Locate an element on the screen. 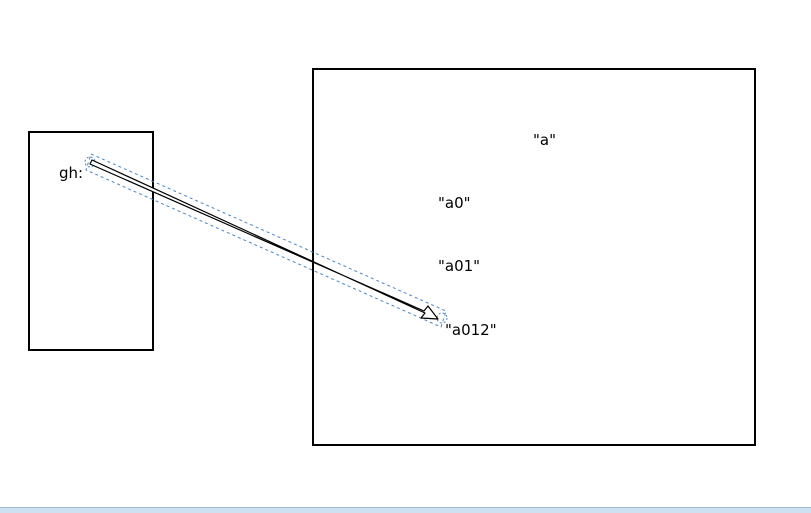 Image resolution: width=811 pixels, height=513 pixels. string-a0: "a0" is located at coordinates (454, 203).